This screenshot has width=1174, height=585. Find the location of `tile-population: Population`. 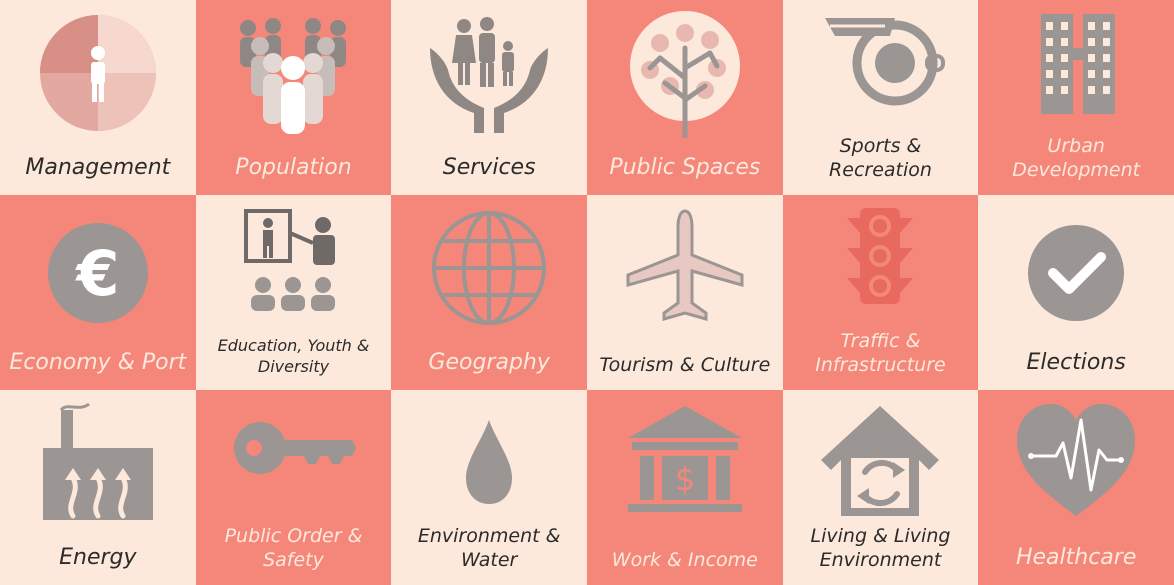

tile-population: Population is located at coordinates (293, 97).